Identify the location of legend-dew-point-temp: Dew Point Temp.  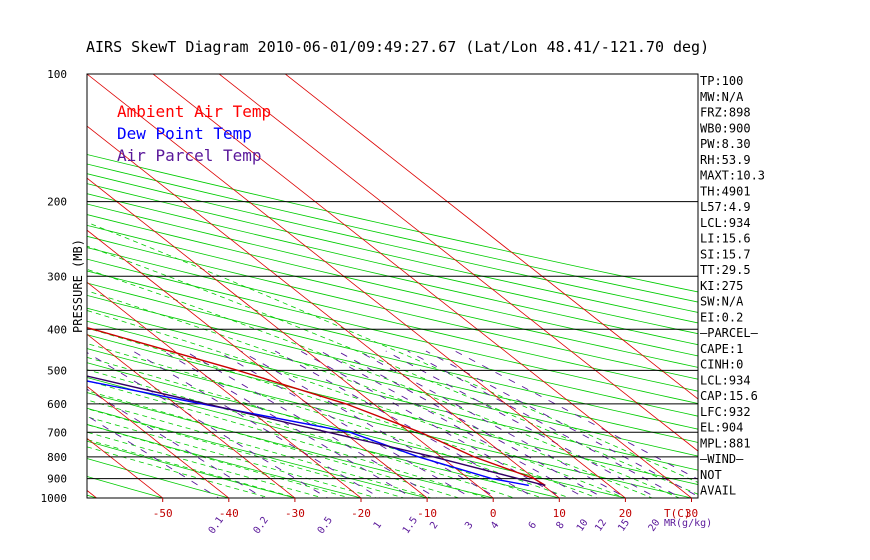
(184, 133).